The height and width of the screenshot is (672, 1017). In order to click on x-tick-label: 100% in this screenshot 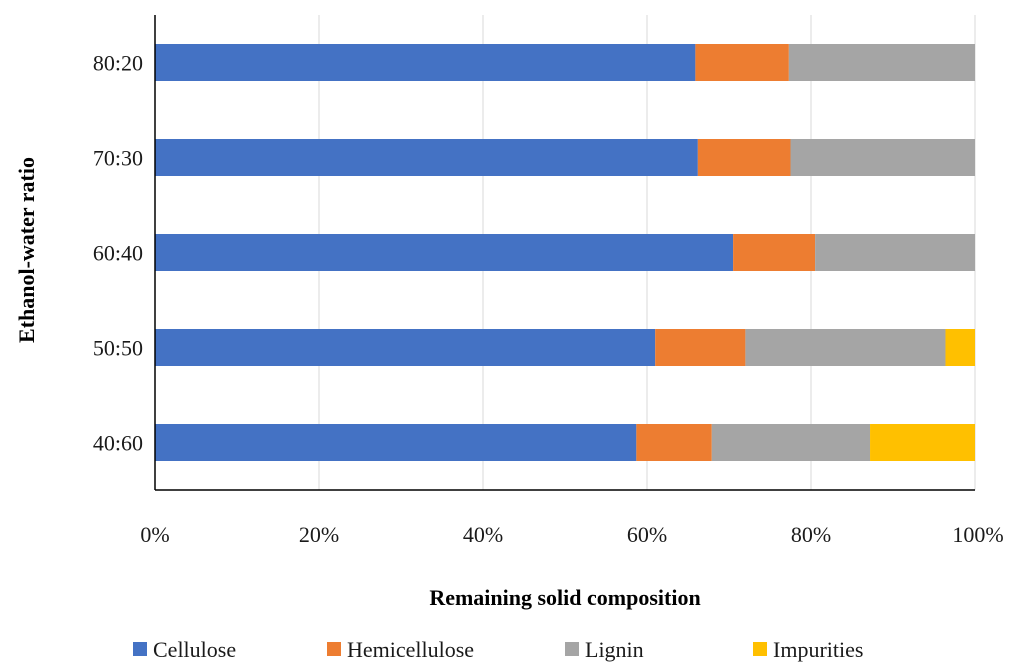, I will do `click(977, 534)`.